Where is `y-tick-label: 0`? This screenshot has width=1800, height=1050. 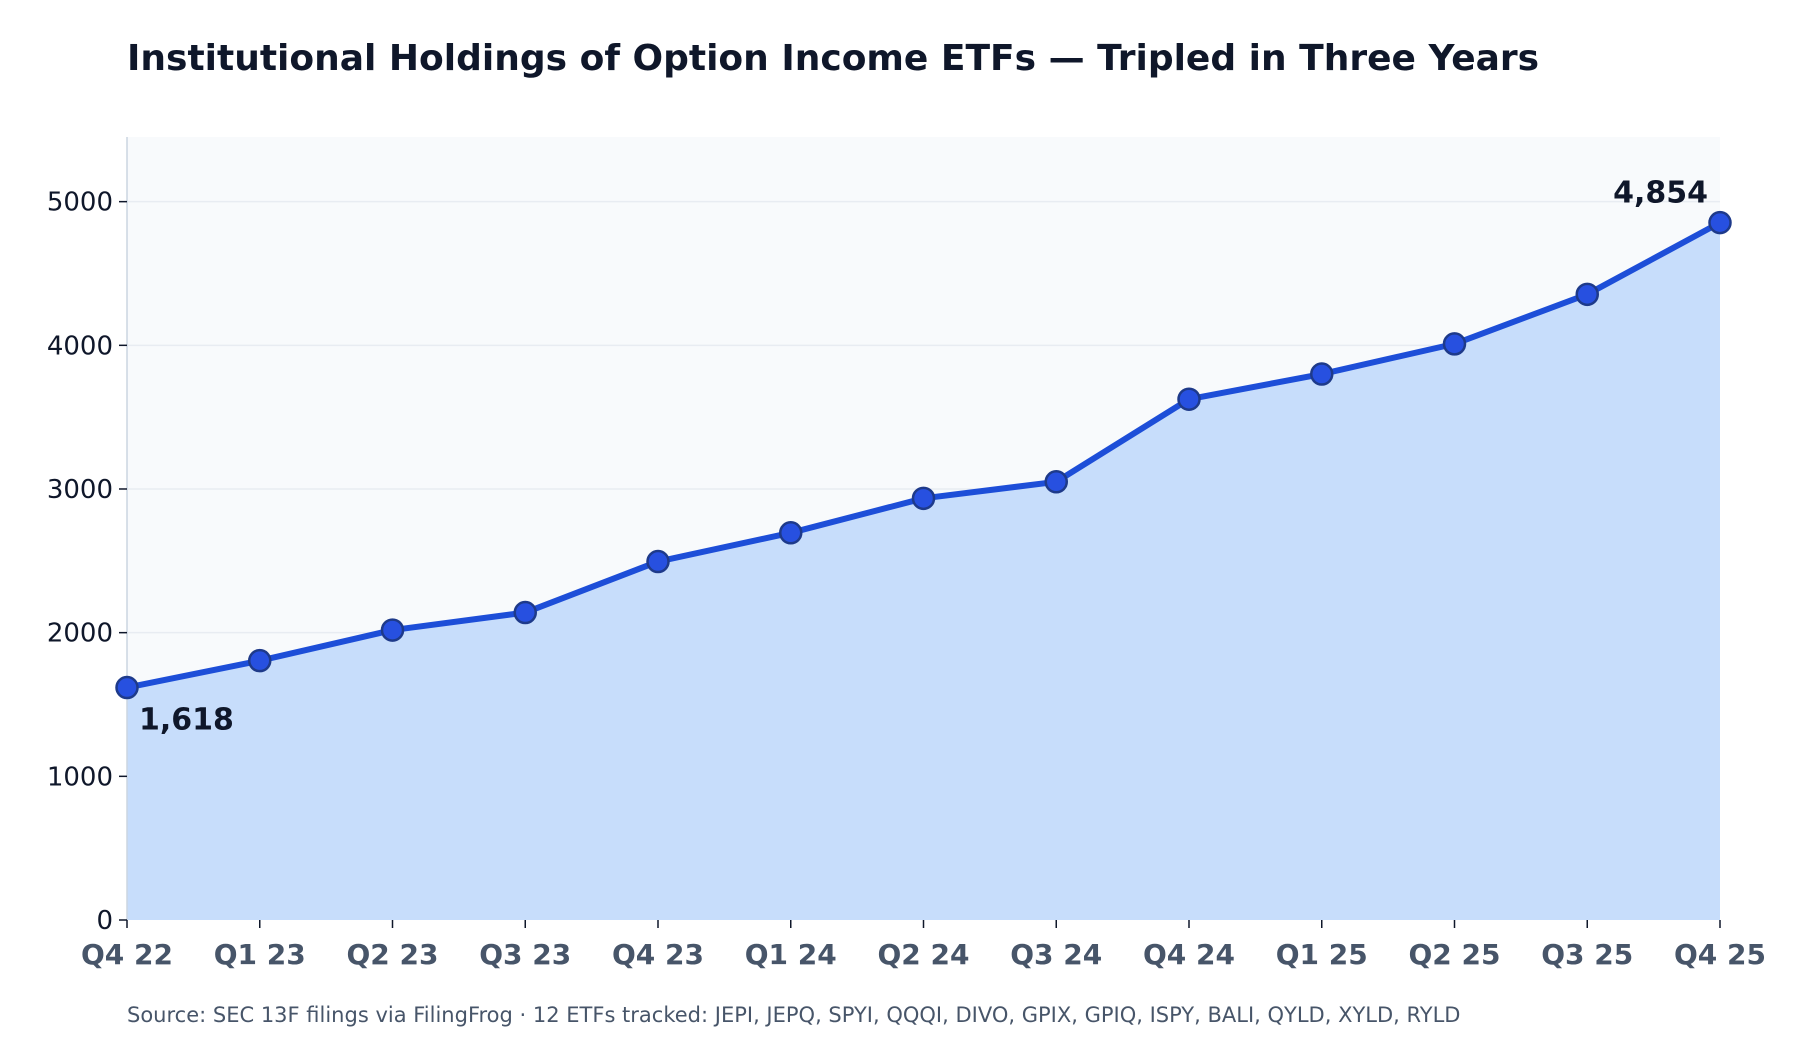
y-tick-label: 0 is located at coordinates (104, 921).